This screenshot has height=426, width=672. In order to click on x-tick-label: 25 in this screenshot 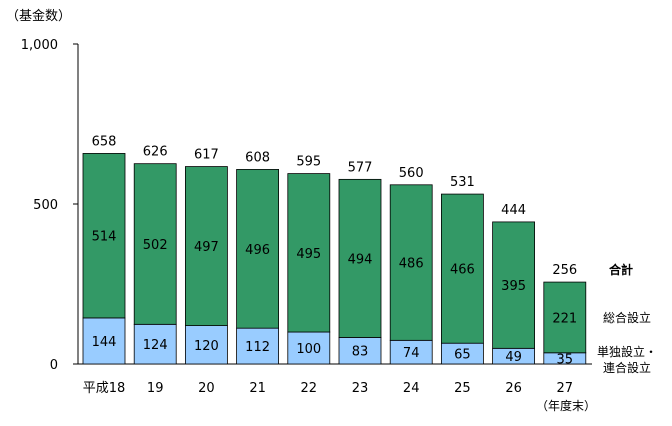, I will do `click(462, 388)`.